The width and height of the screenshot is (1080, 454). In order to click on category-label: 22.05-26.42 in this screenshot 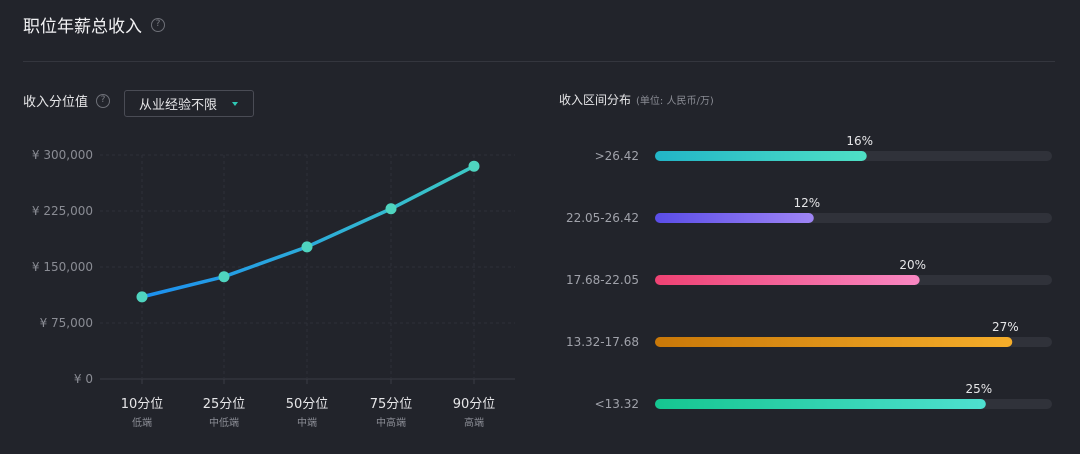, I will do `click(602, 218)`.